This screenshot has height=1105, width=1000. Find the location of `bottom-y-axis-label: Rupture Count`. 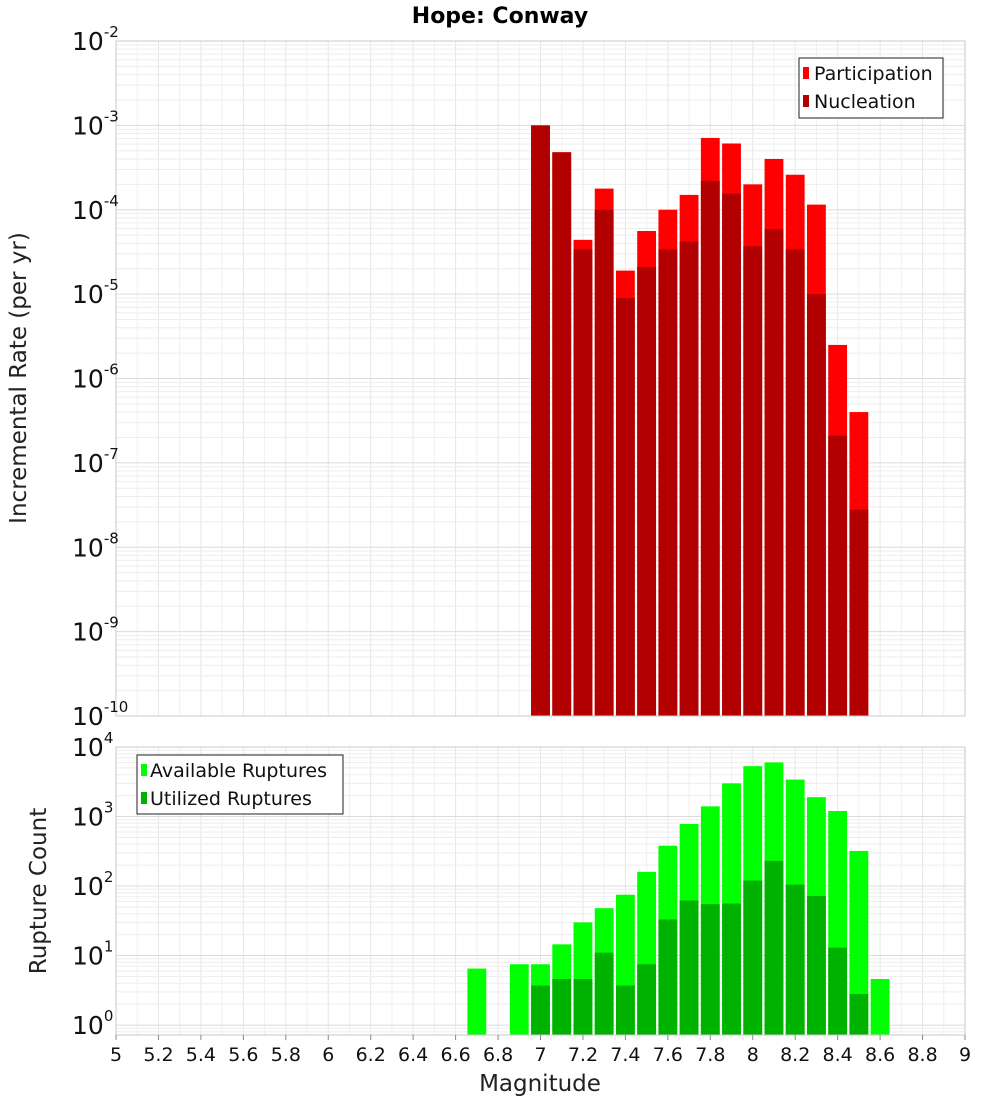

bottom-y-axis-label: Rupture Count is located at coordinates (39, 891).